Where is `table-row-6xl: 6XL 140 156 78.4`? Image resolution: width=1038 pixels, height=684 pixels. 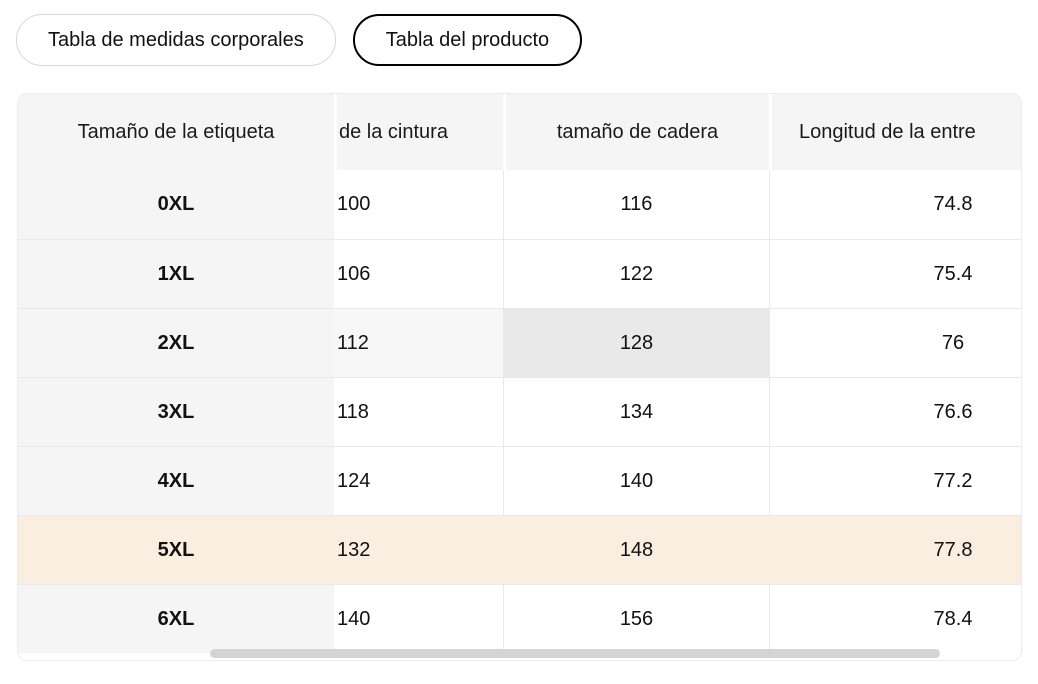 table-row-6xl: 6XL 140 156 78.4 is located at coordinates (519, 618).